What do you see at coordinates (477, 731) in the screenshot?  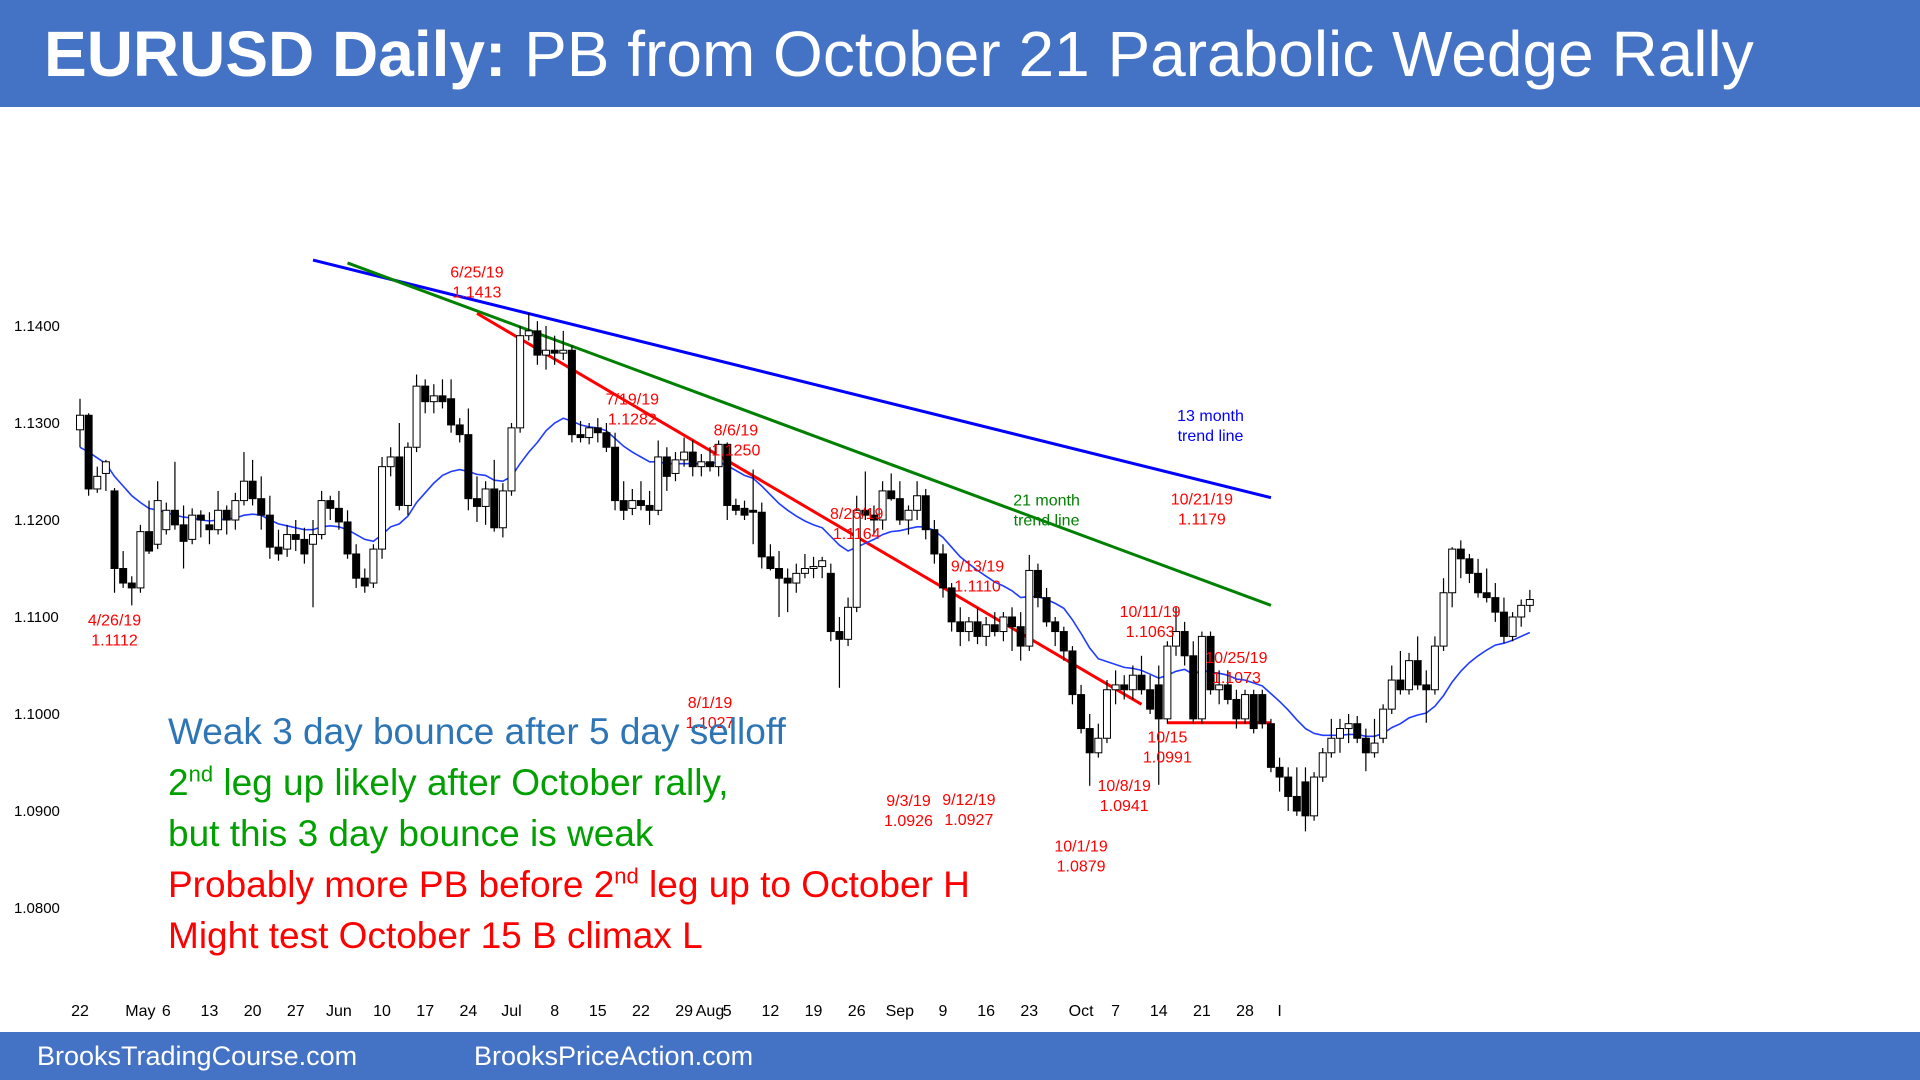 I see `note-line: Weak 3 day bounce after 5 day selloff` at bounding box center [477, 731].